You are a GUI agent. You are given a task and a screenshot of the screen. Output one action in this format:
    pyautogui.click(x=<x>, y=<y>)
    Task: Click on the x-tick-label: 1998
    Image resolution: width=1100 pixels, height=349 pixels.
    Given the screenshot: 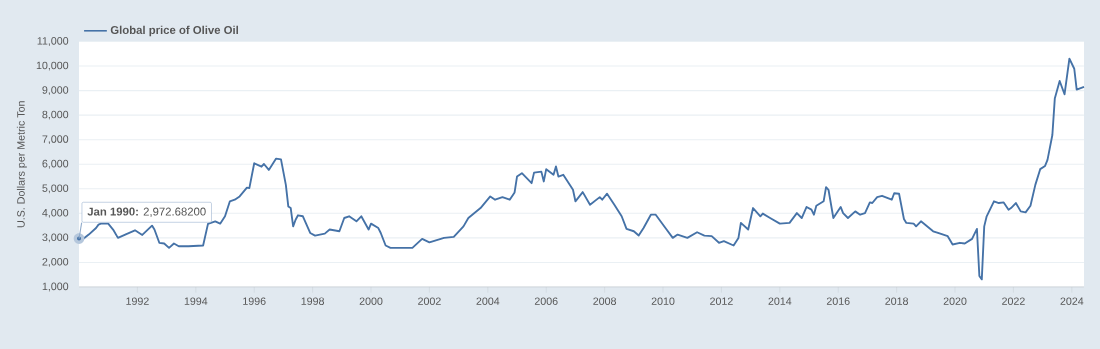 What is the action you would take?
    pyautogui.click(x=312, y=301)
    